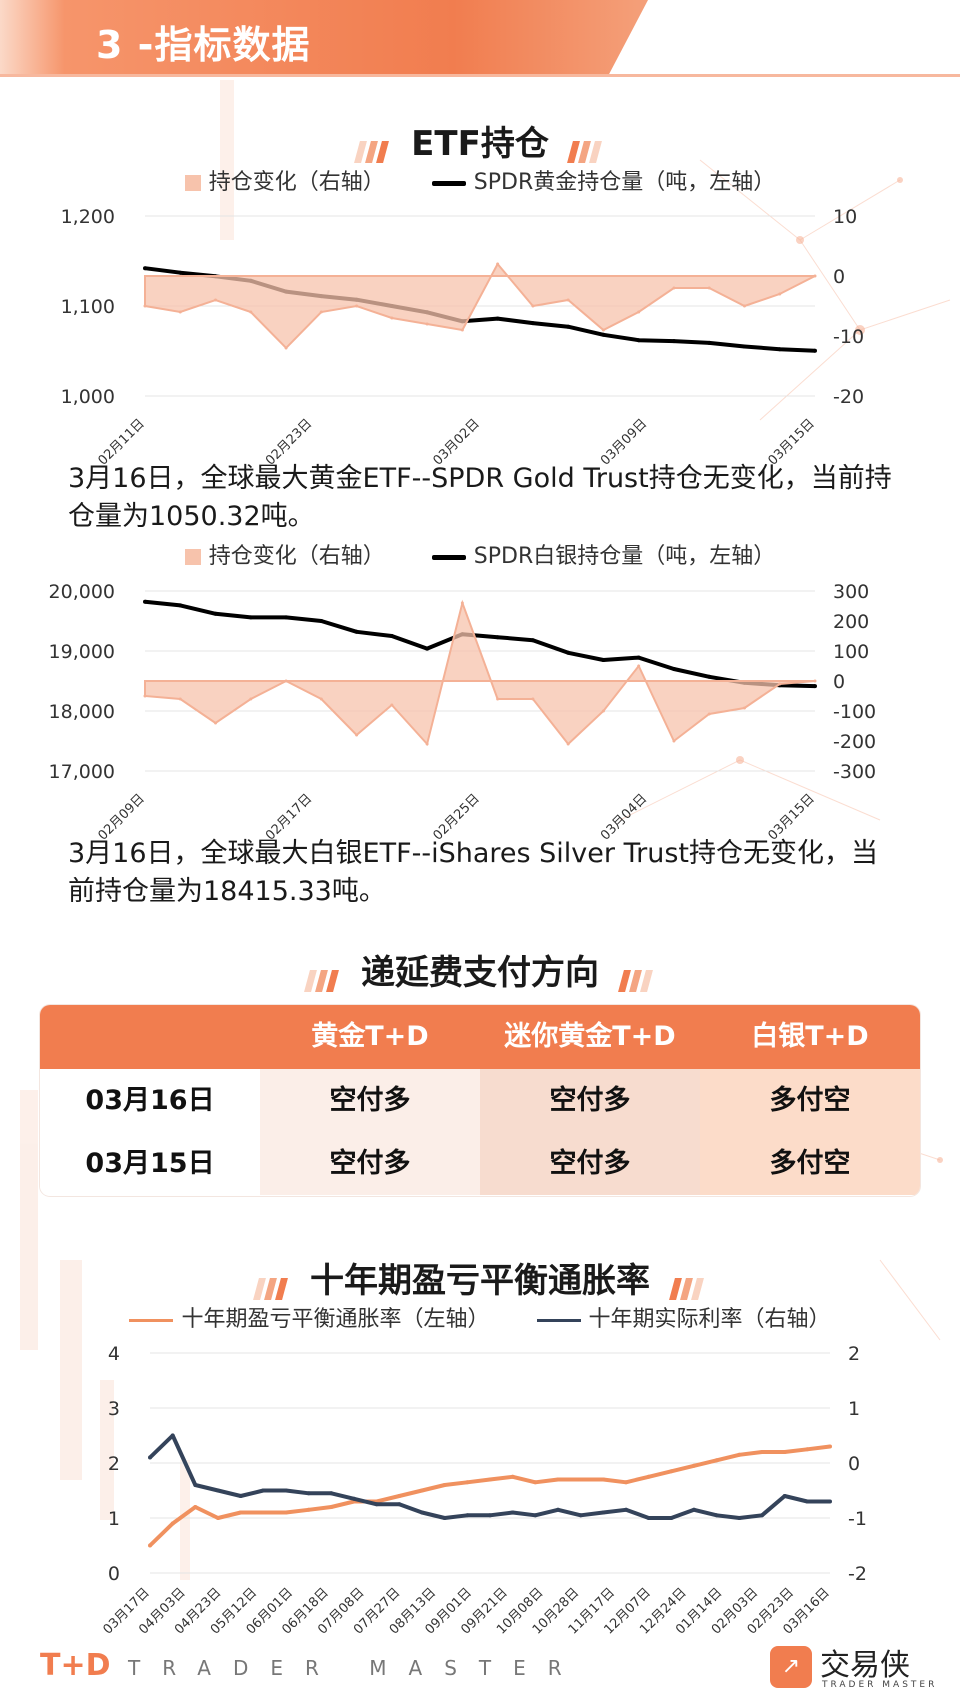 The width and height of the screenshot is (960, 1704). I want to click on brand-name: 交易侠, so click(865, 1665).